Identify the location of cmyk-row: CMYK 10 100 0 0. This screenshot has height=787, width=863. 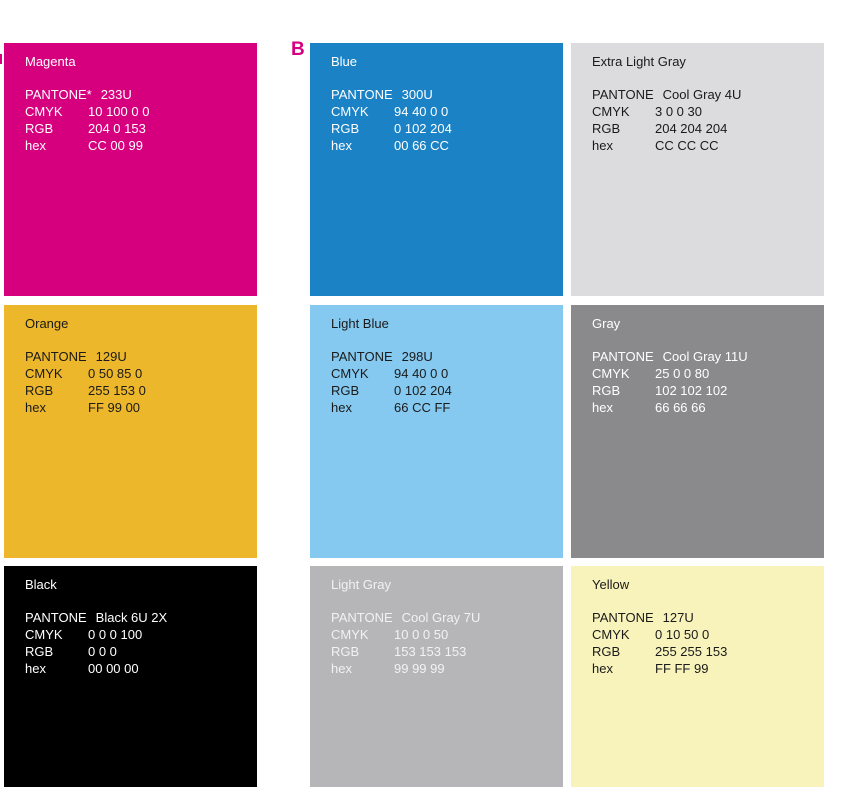
(141, 111).